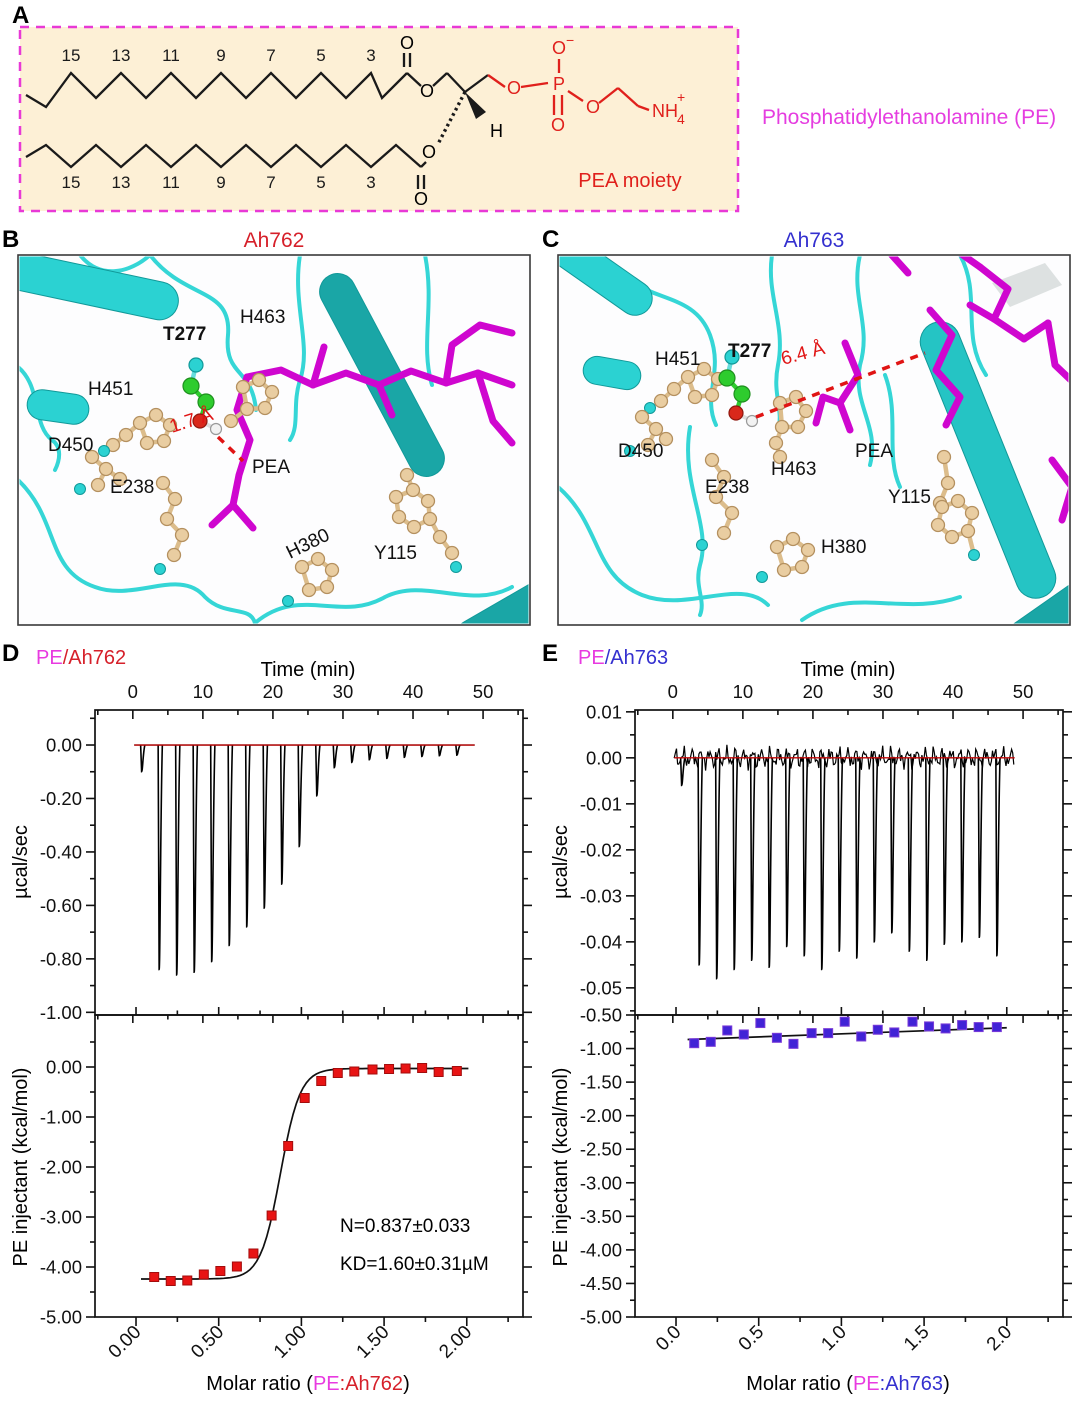 This screenshot has height=1404, width=1080. Describe the element at coordinates (370, 182) in the screenshot. I see `svg-text: 3` at that location.